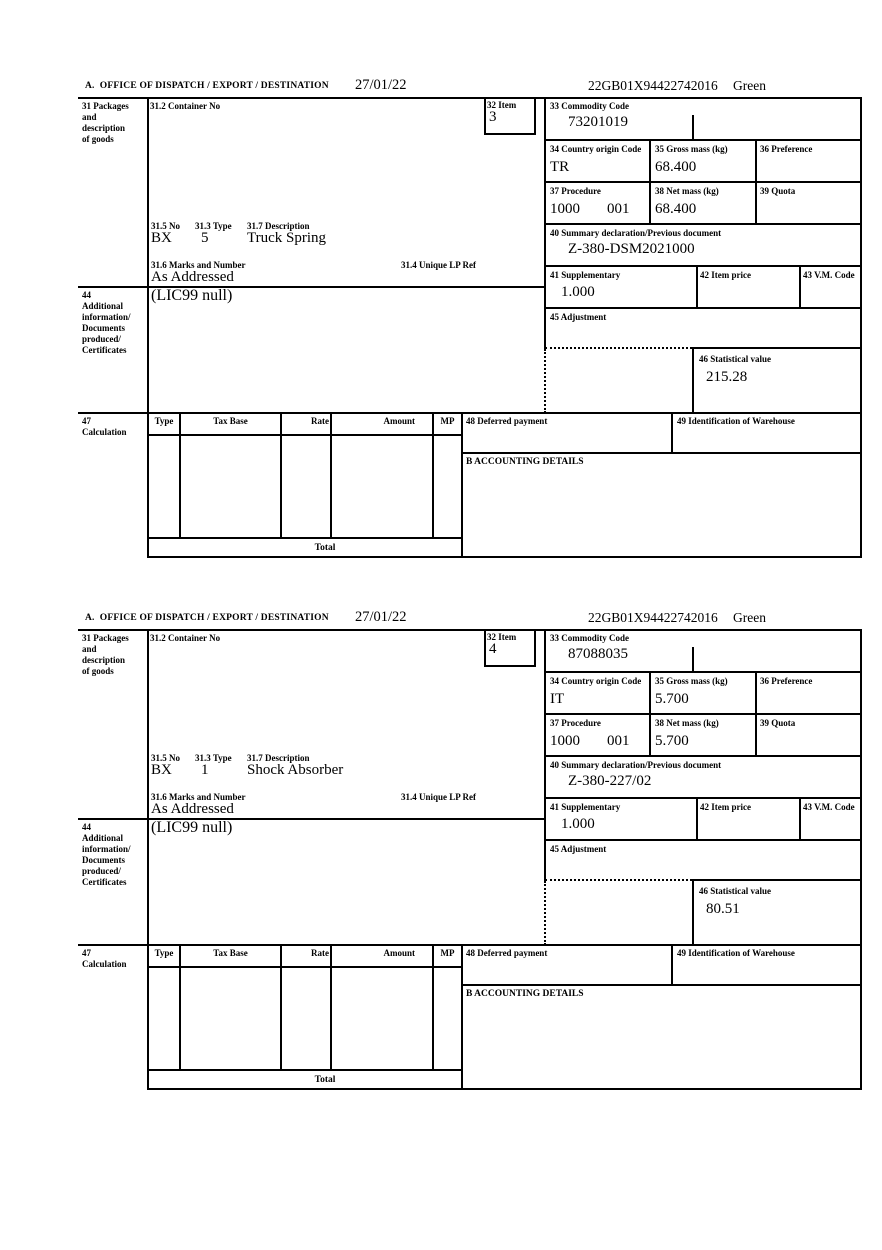 The image size is (882, 1250). I want to click on item-number-value: 3, so click(493, 117).